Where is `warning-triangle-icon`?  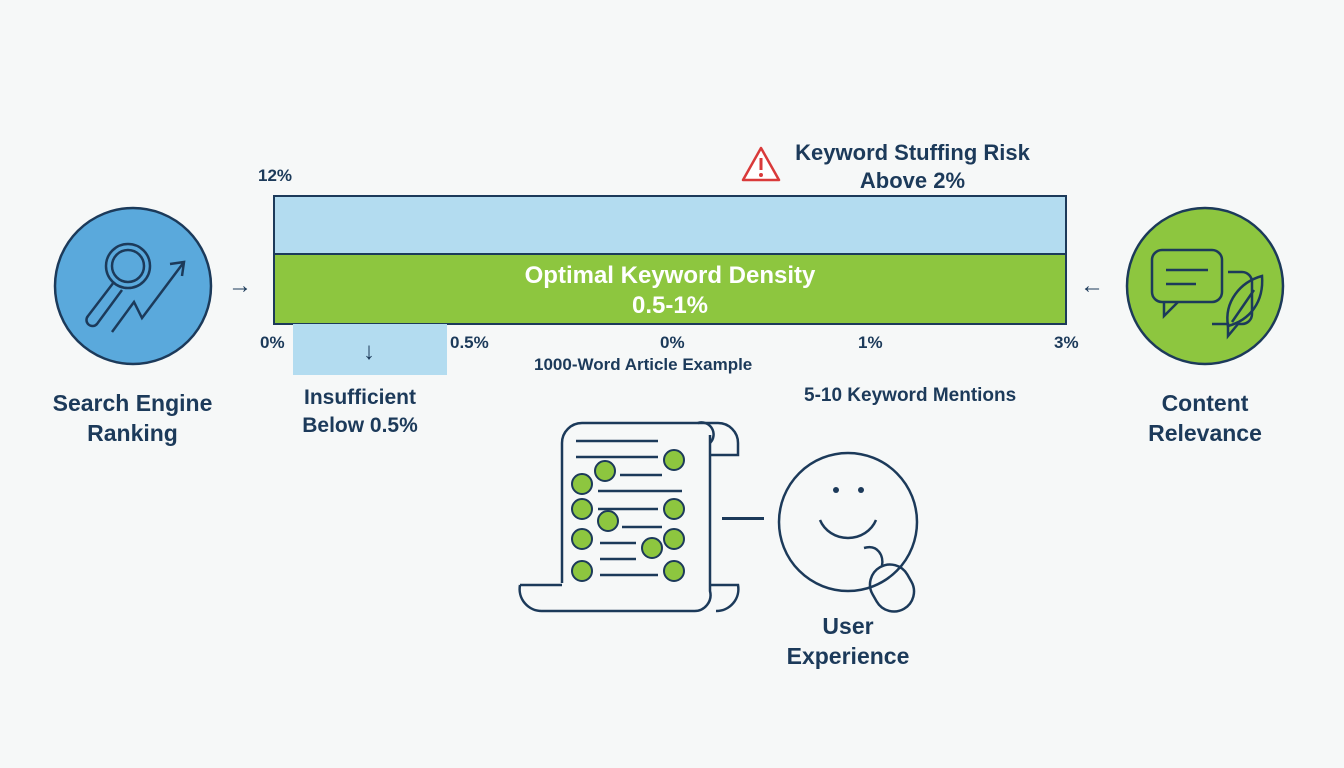
warning-triangle-icon is located at coordinates (761, 164).